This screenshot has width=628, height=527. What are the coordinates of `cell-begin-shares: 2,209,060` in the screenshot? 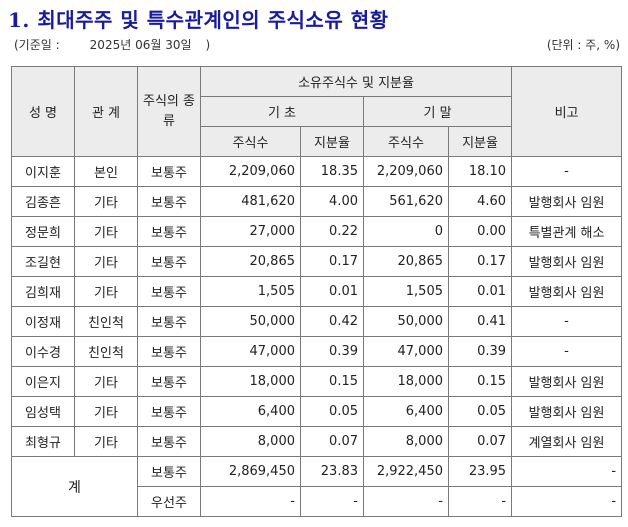 It's located at (250, 171).